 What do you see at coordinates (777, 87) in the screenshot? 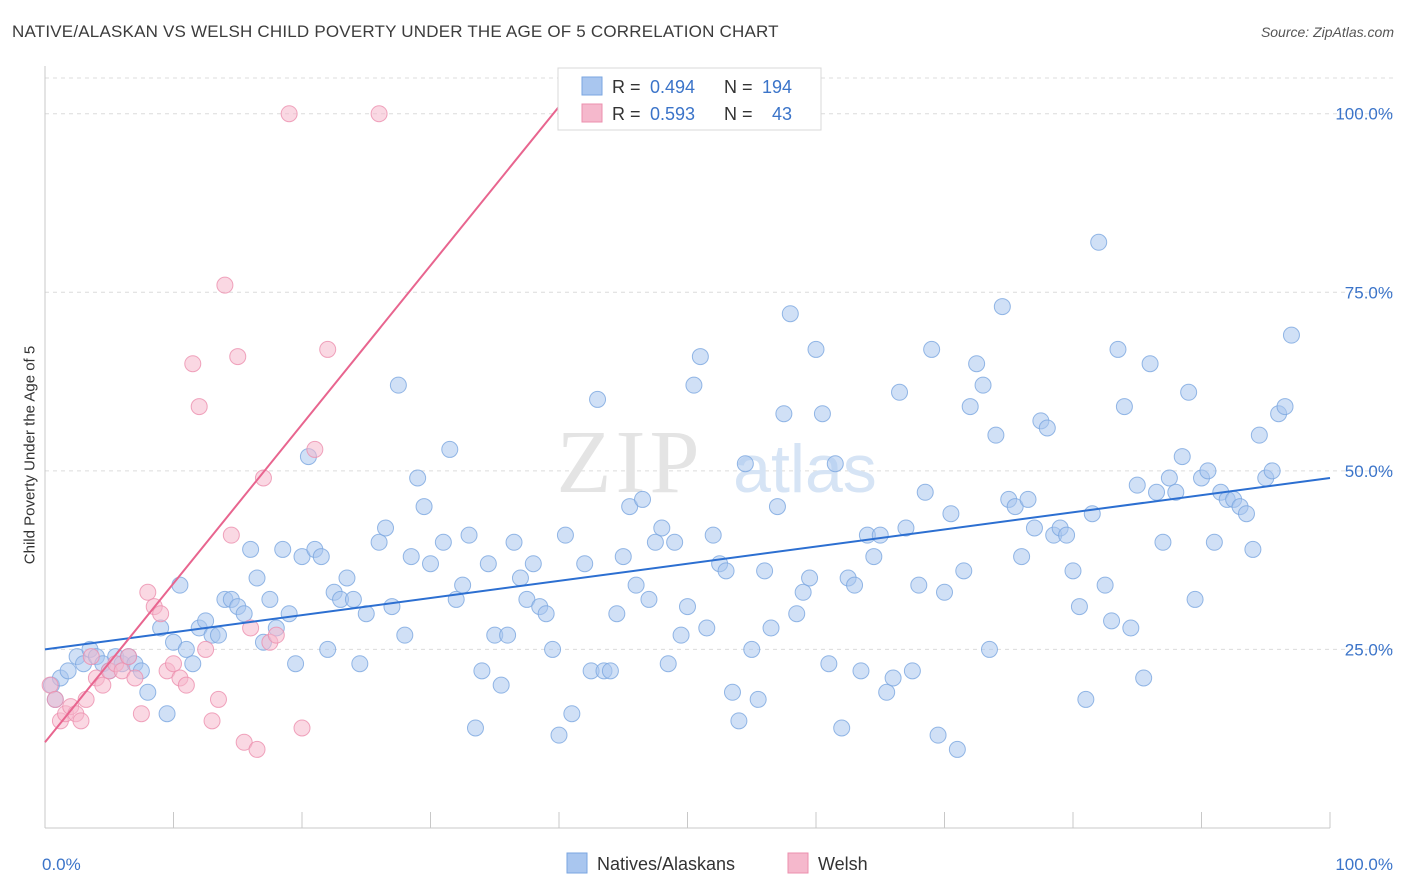
I see `legend-n-value-natives: 194` at bounding box center [777, 87].